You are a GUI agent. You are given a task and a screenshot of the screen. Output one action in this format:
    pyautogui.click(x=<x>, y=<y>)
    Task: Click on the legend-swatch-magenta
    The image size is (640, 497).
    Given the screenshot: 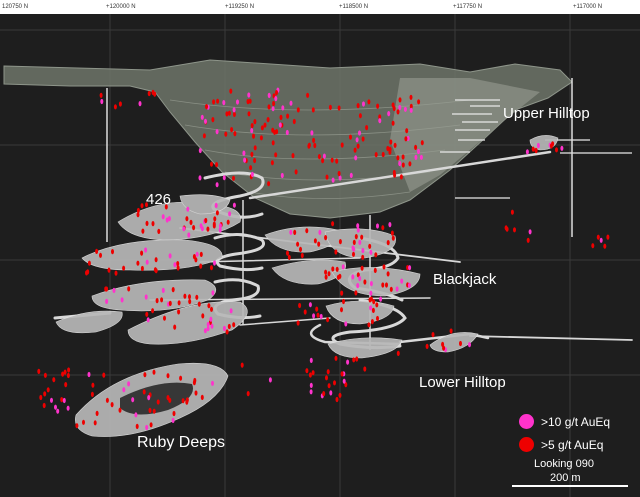 What is the action you would take?
    pyautogui.click(x=526, y=421)
    